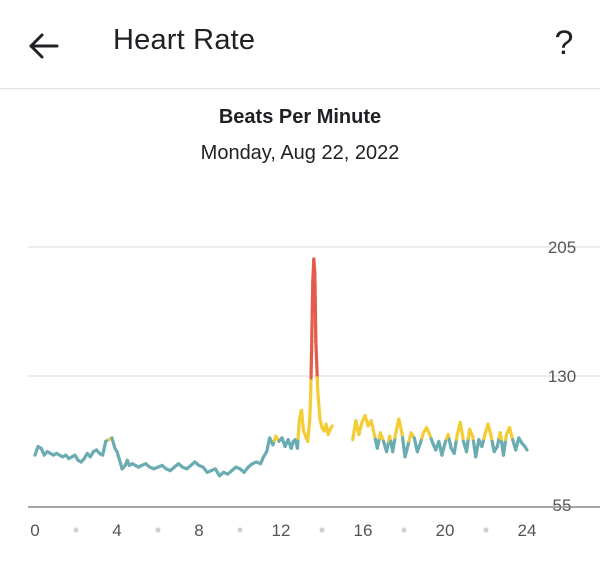  I want to click on y-tick-label: 130, so click(562, 376).